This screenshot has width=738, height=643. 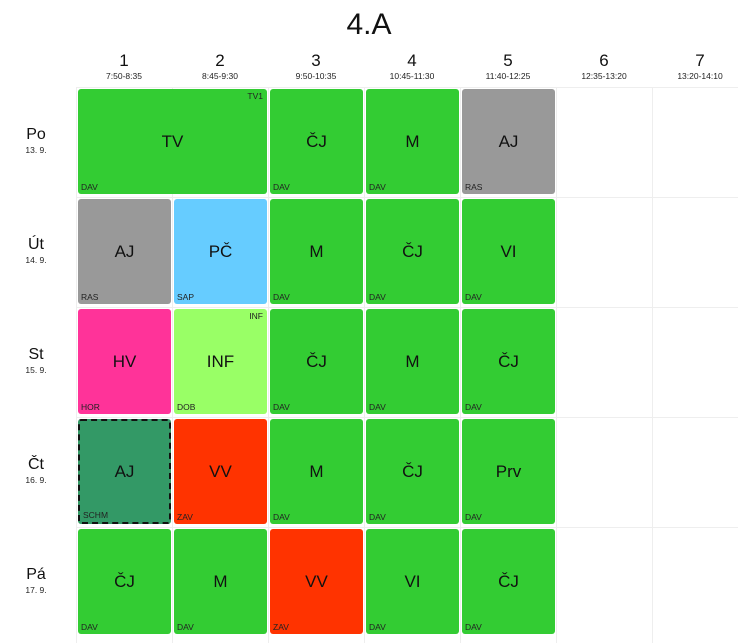 I want to click on period-time: 7:50-8:35, so click(x=124, y=76).